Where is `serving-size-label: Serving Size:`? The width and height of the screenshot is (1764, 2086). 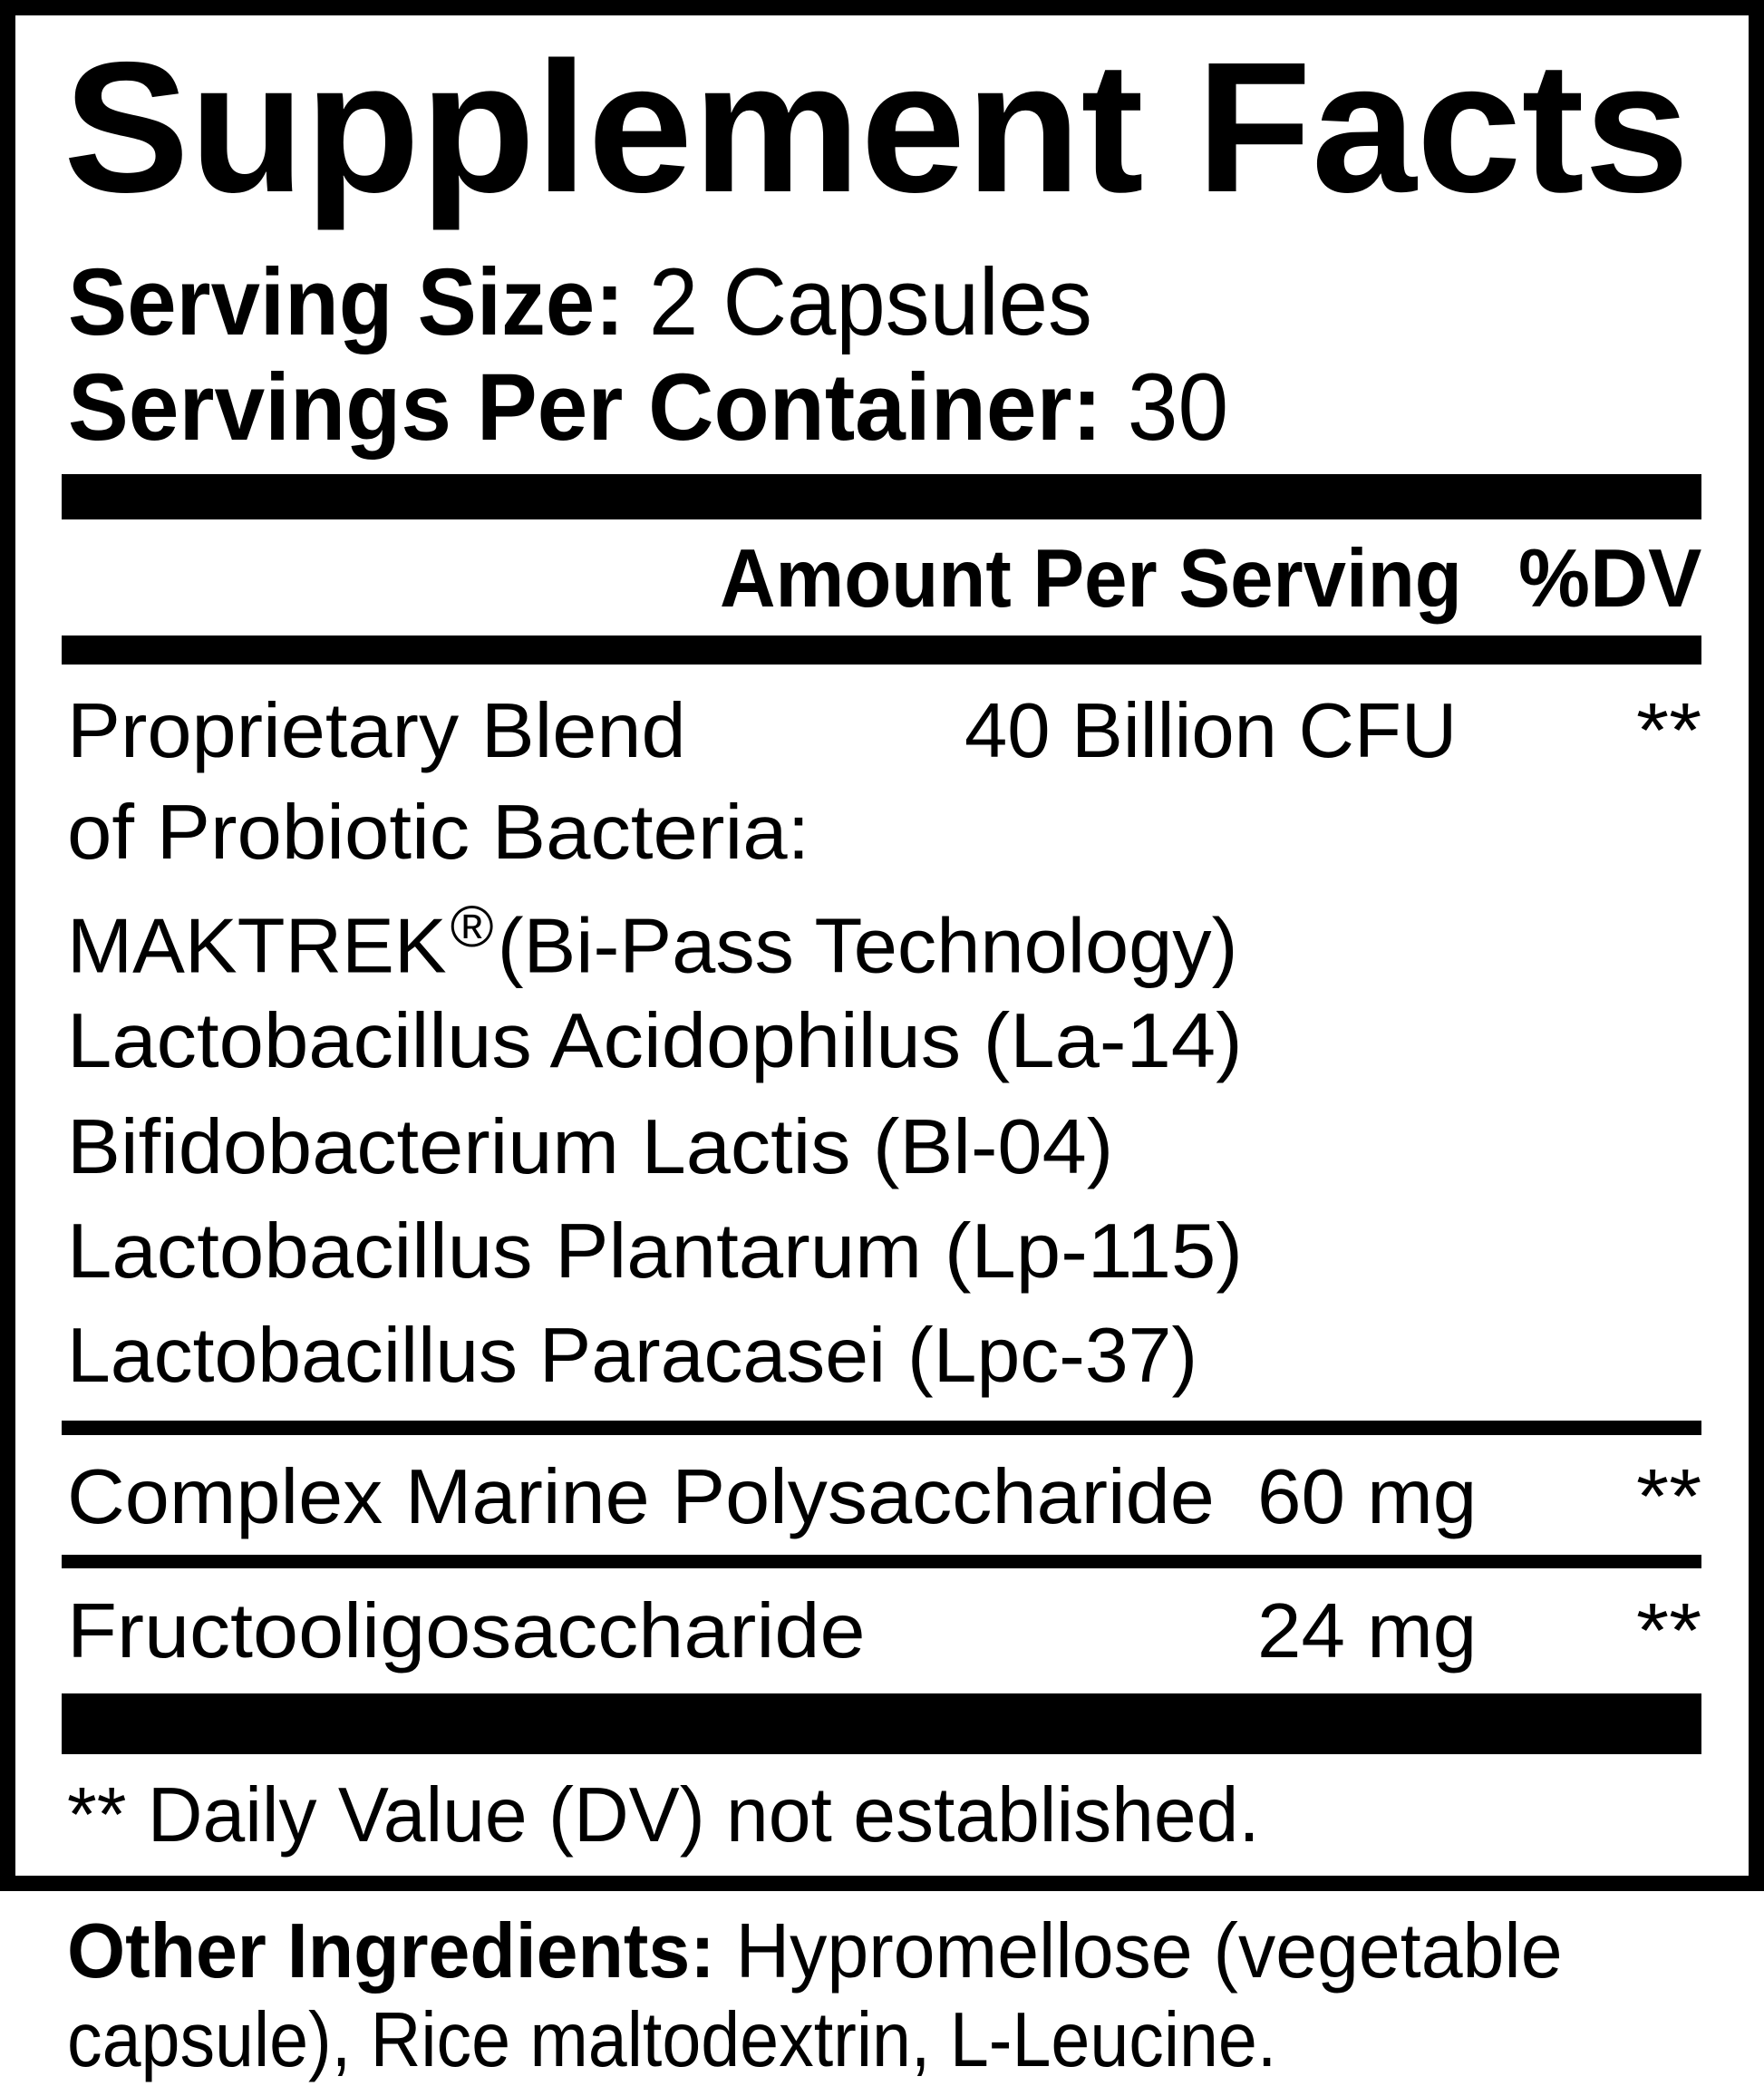 serving-size-label: Serving Size: is located at coordinates (346, 302).